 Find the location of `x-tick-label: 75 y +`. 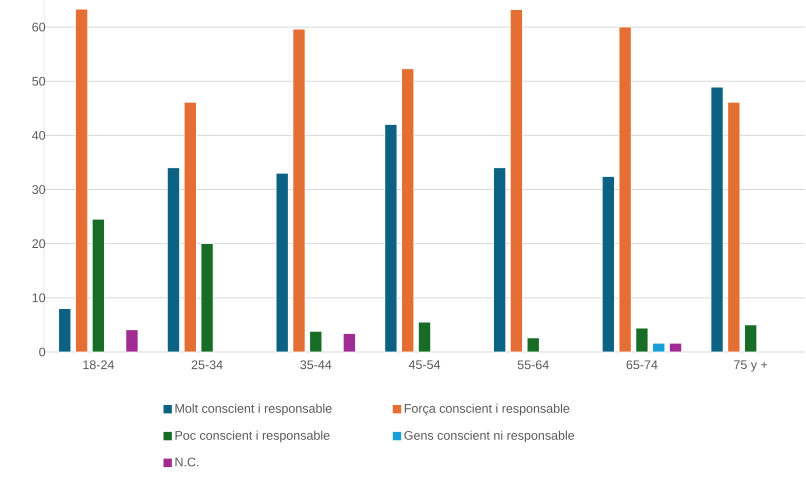

x-tick-label: 75 y + is located at coordinates (751, 366).